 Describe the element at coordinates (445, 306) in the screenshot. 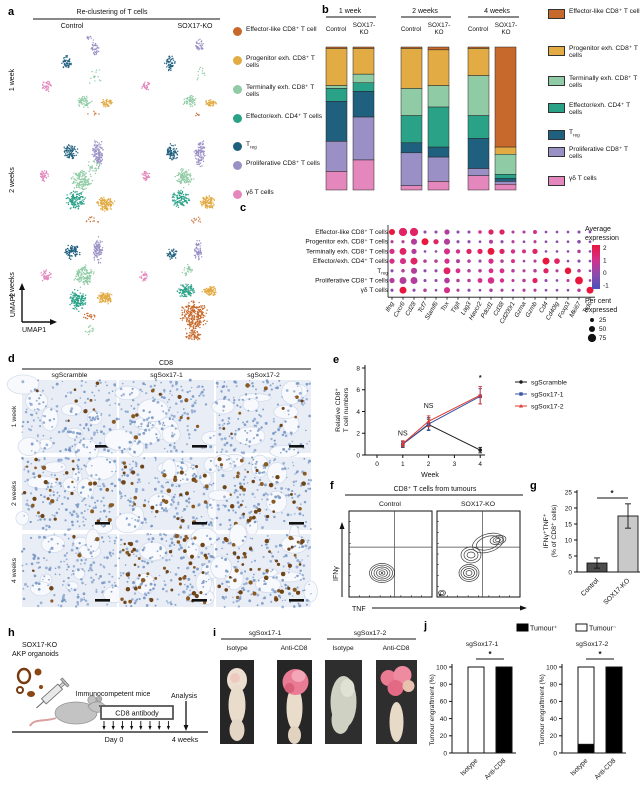

I see `gene-label: Tox` at that location.